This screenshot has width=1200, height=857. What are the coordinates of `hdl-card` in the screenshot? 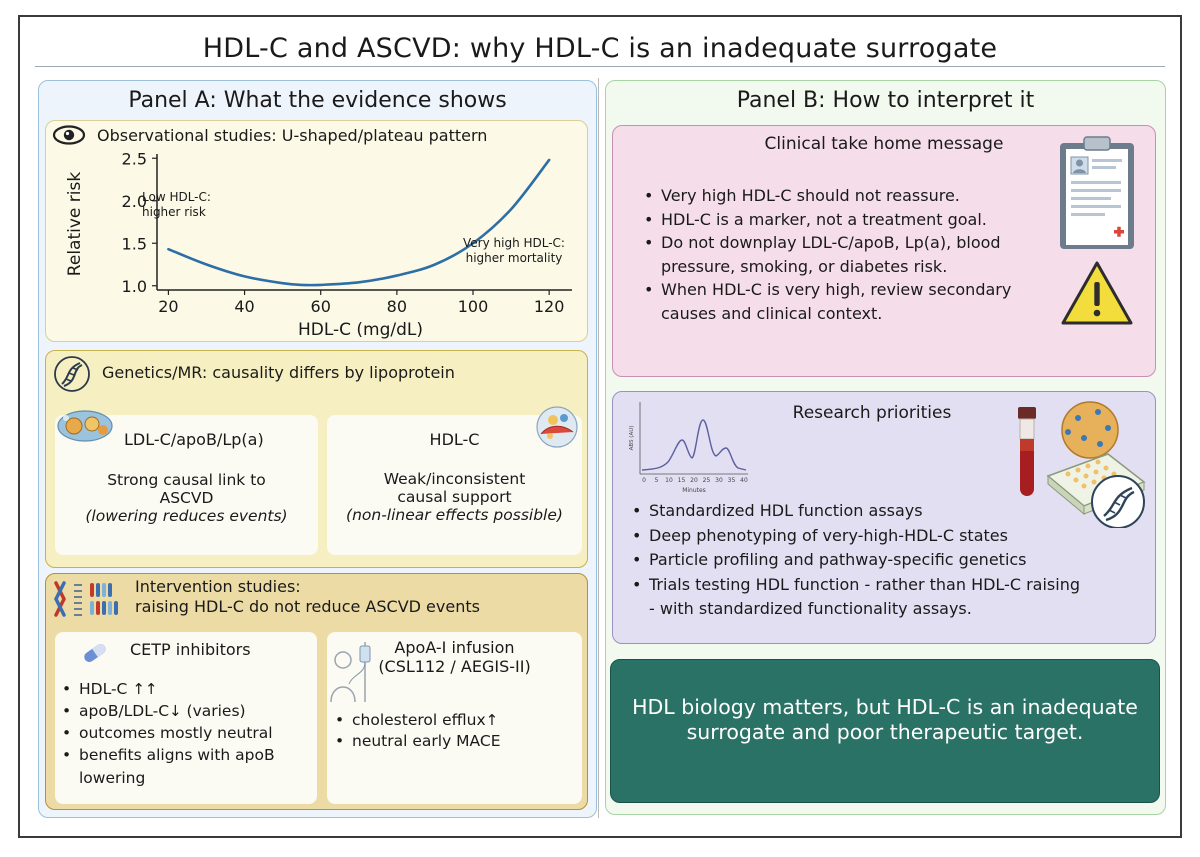 It's located at (454, 485).